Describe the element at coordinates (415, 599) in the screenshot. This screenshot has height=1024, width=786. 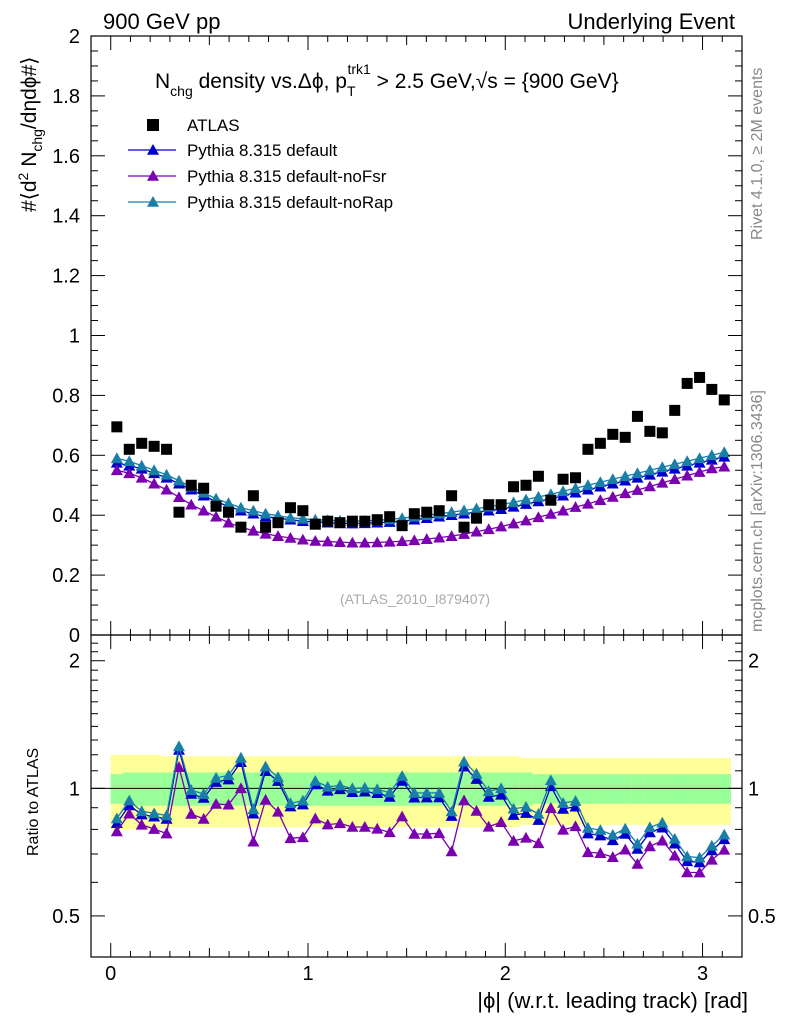
I see `analysis-watermark: (ATLAS_2010_I879407)` at that location.